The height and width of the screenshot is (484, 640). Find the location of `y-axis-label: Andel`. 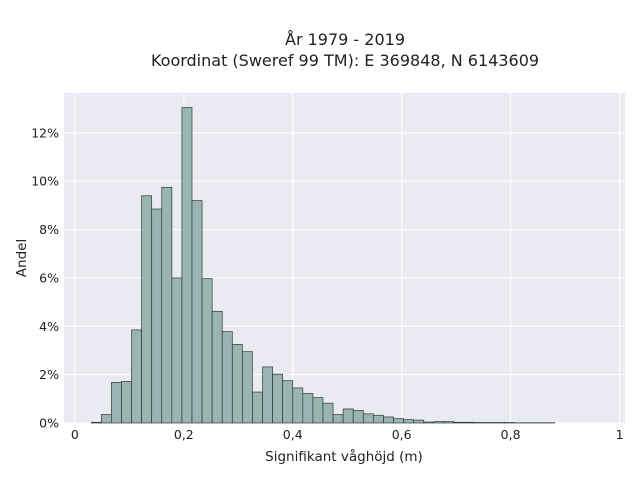

y-axis-label: Andel is located at coordinates (22, 258).